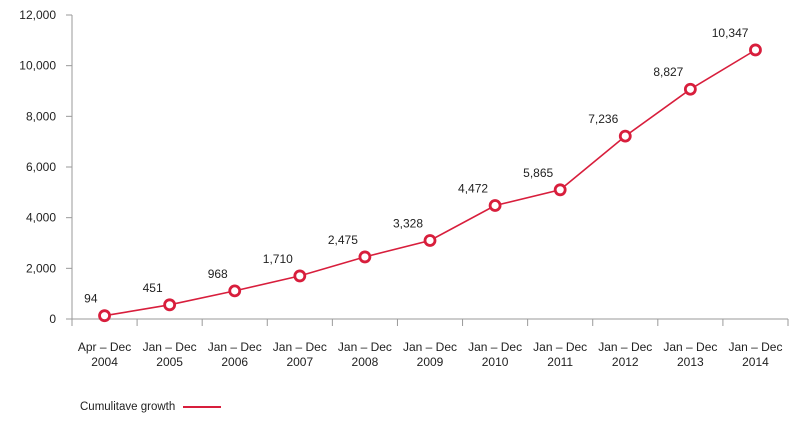 The width and height of the screenshot is (800, 429). I want to click on data-label: 5,865, so click(538, 173).